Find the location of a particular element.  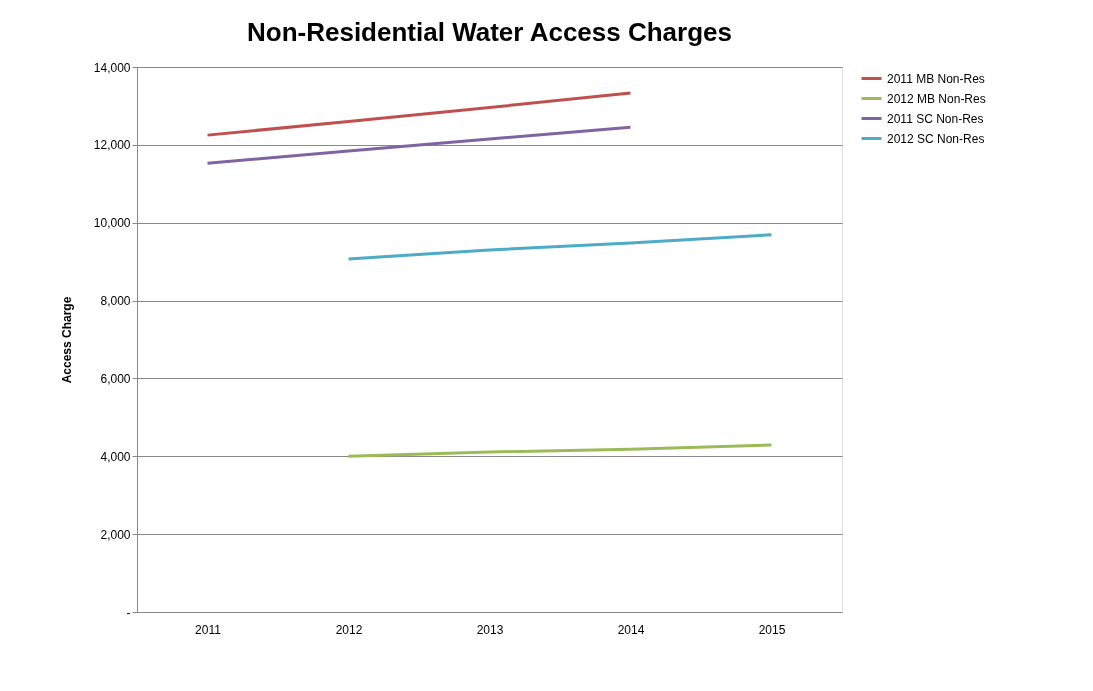

y-axis-title: Access Charge is located at coordinates (66, 340).